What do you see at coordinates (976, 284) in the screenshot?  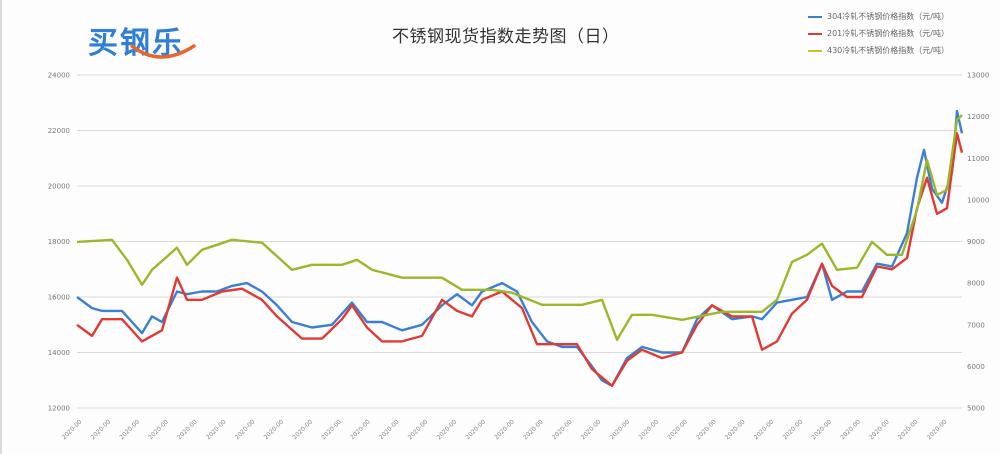 I see `right-axis-tick: 8000` at bounding box center [976, 284].